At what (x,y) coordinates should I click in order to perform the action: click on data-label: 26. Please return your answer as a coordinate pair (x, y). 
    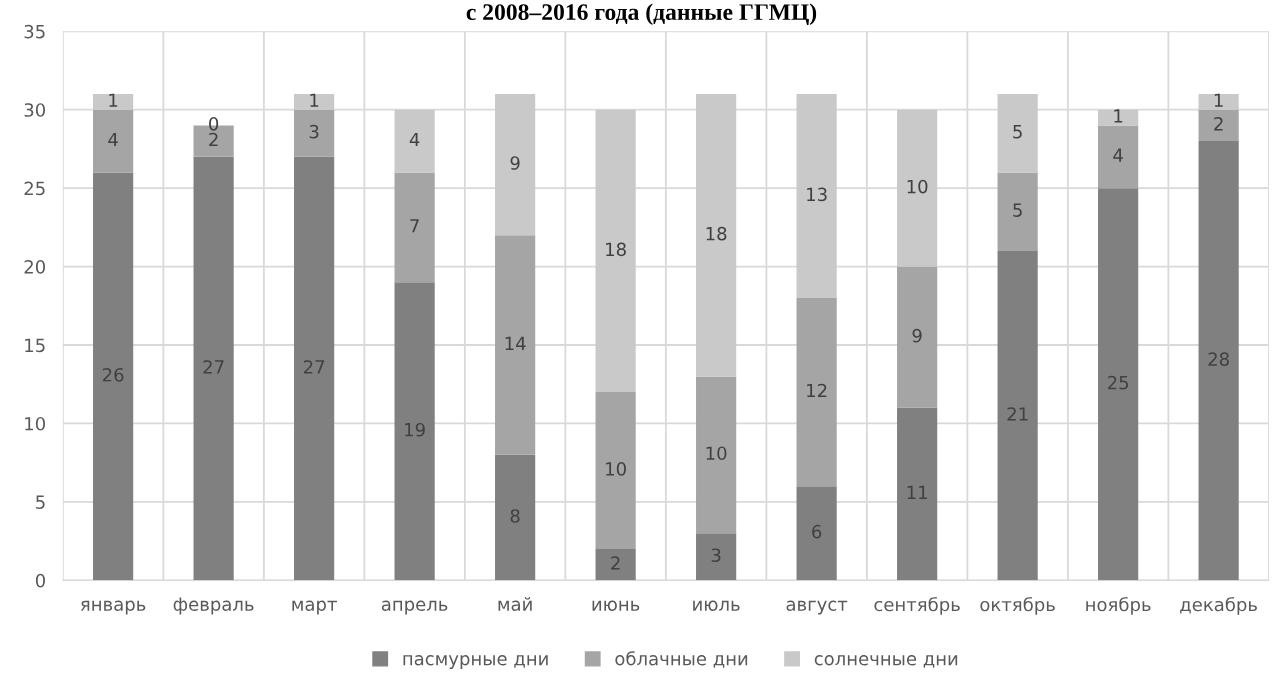
    Looking at the image, I should click on (113, 374).